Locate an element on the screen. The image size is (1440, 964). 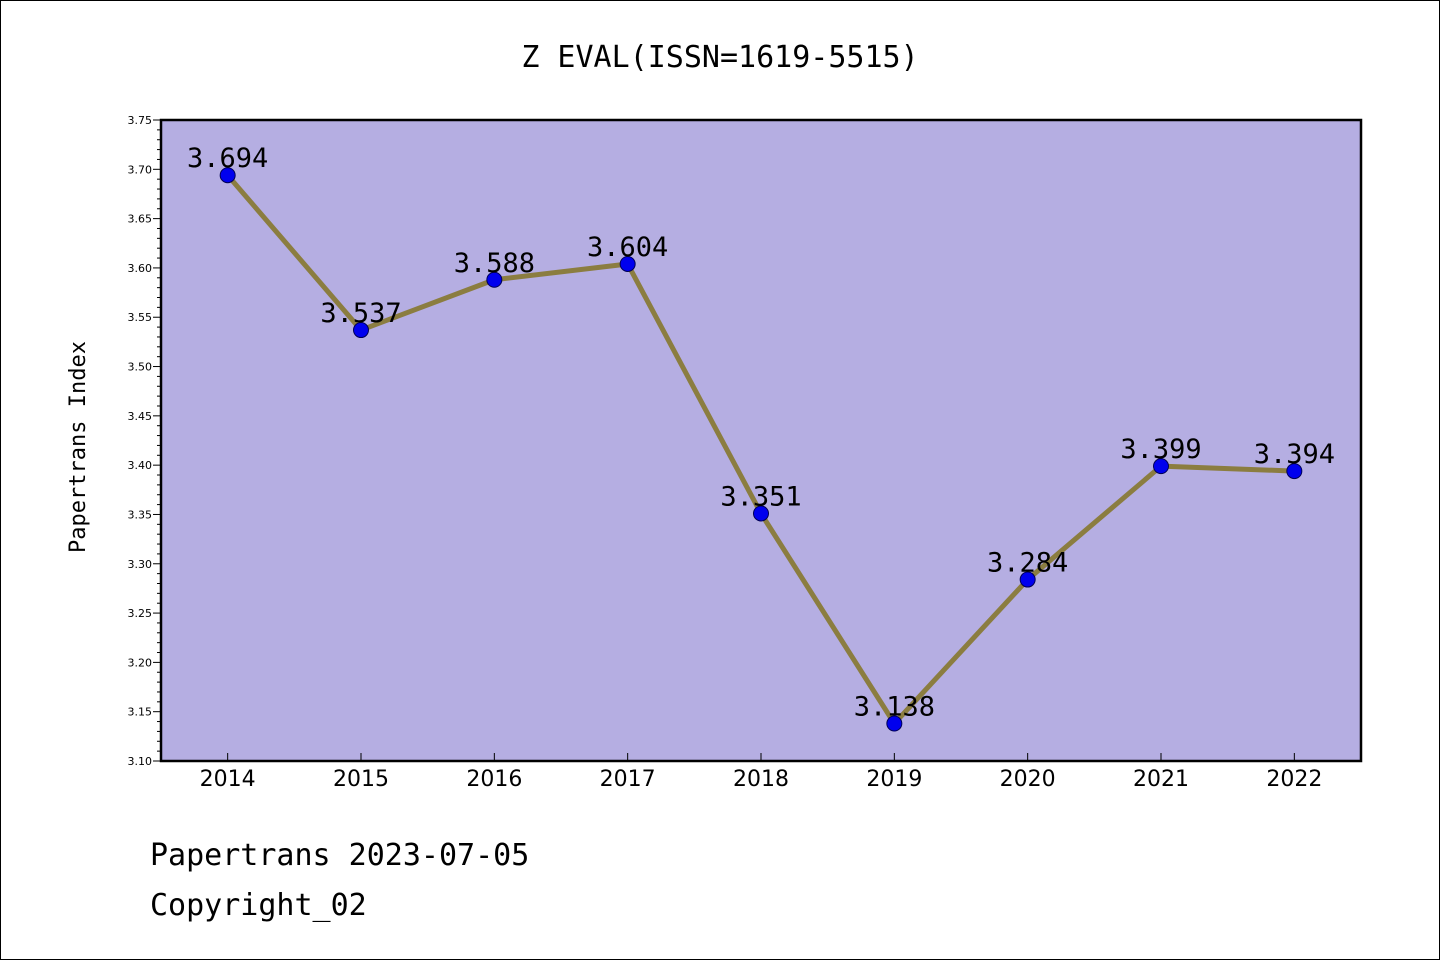
y-tick-label: 3.50 is located at coordinates (140, 367).